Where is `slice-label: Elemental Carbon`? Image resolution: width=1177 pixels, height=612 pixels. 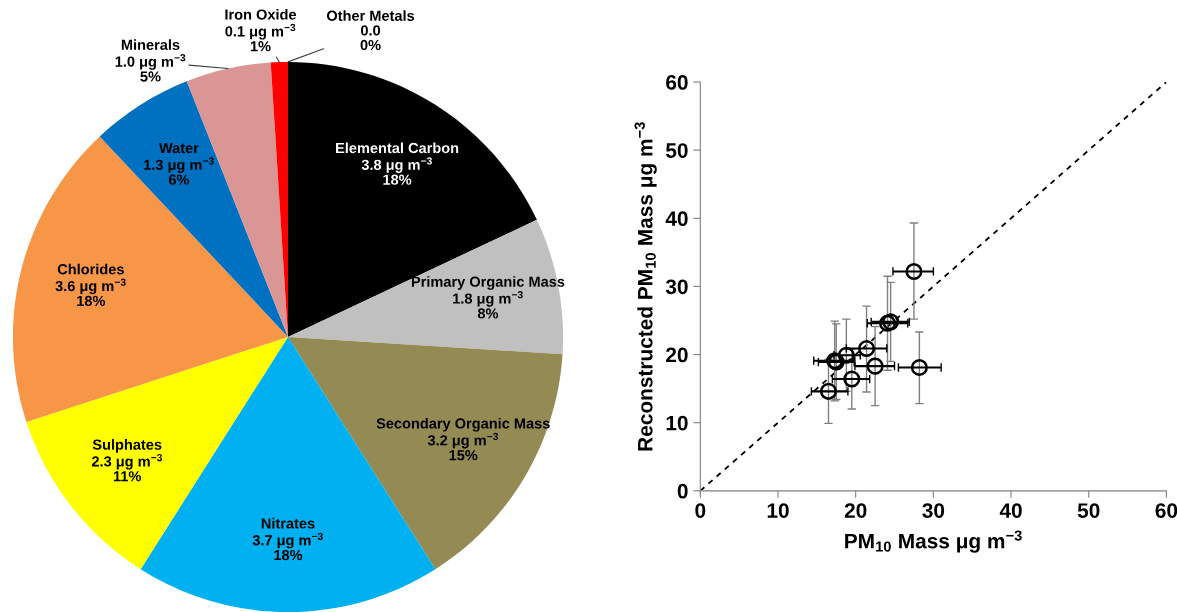
slice-label: Elemental Carbon is located at coordinates (397, 148).